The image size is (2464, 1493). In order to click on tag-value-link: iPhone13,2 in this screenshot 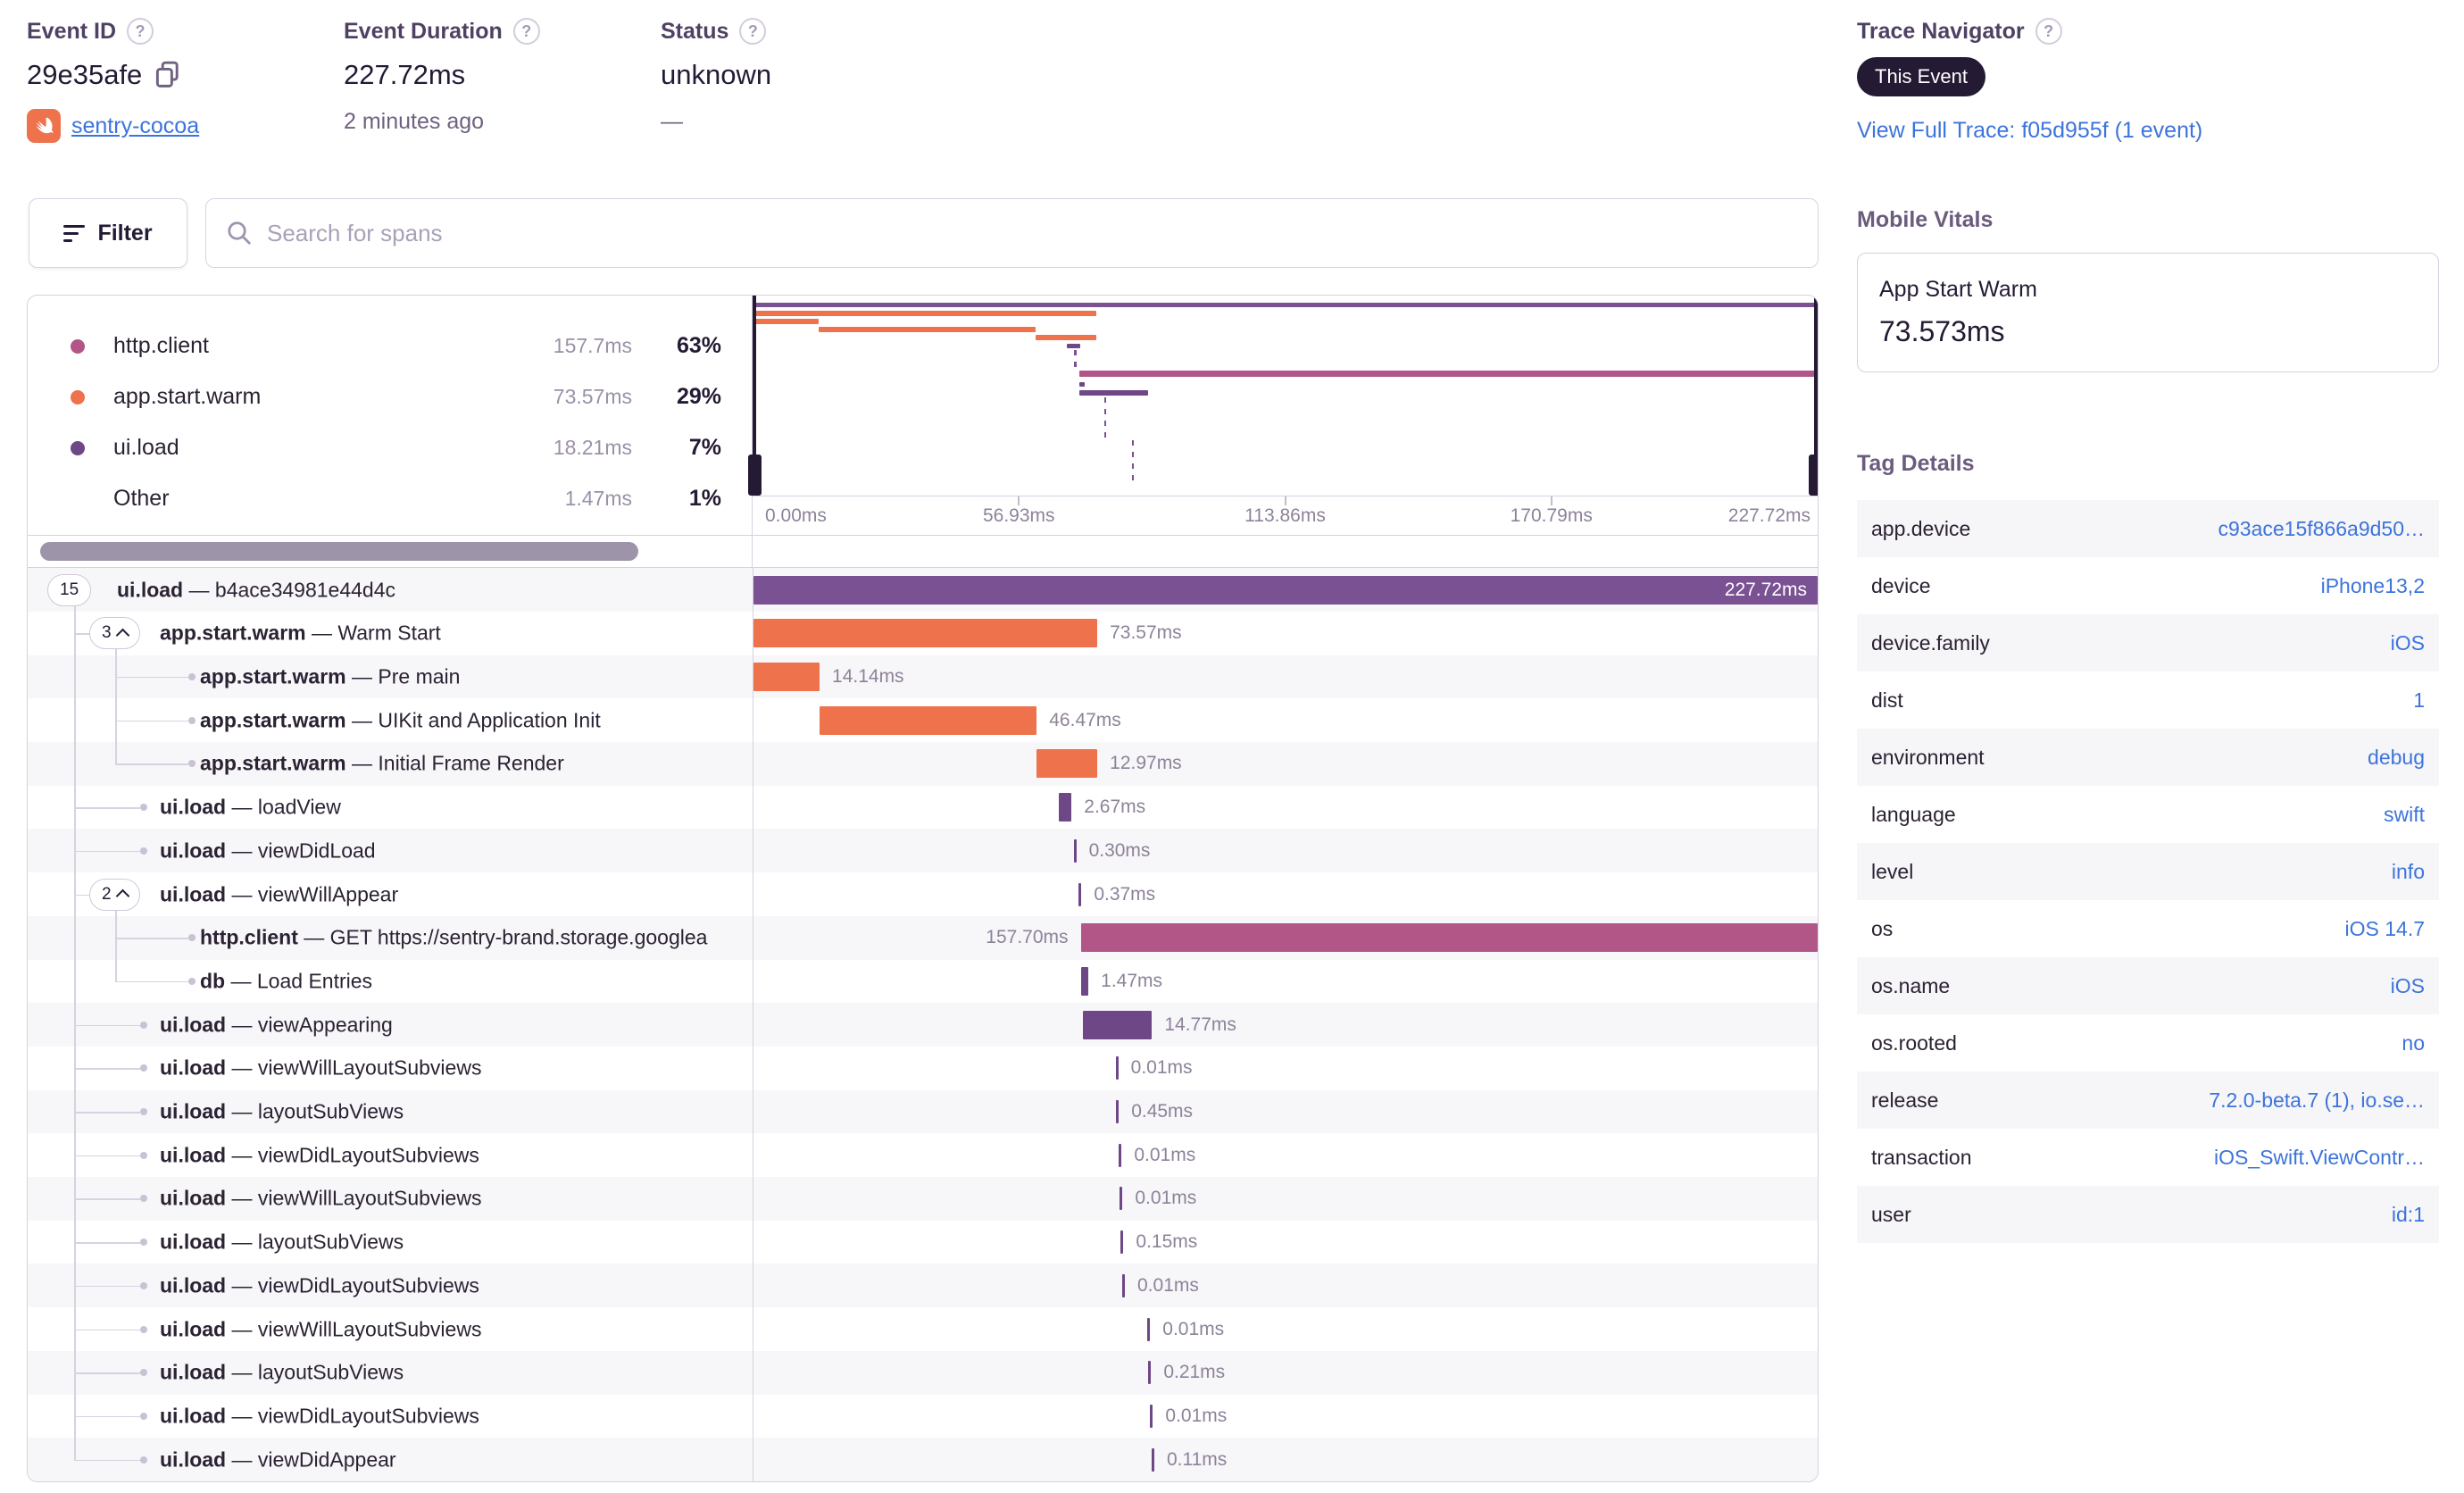, I will do `click(2372, 585)`.